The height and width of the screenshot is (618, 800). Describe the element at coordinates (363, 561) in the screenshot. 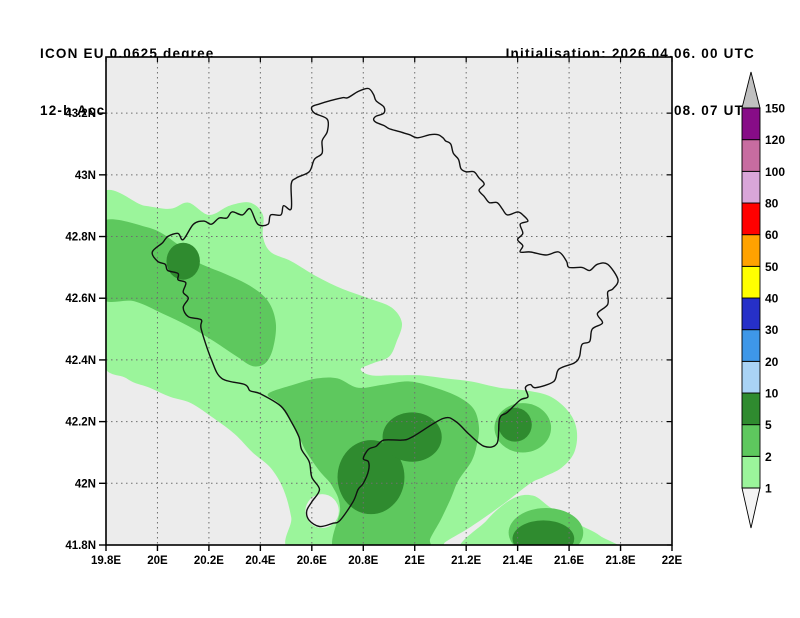

I see `x-tick-label: 20.8E` at that location.